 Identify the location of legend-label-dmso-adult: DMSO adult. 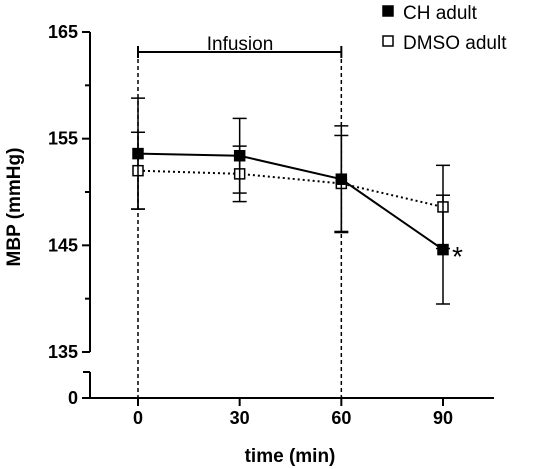
(455, 43).